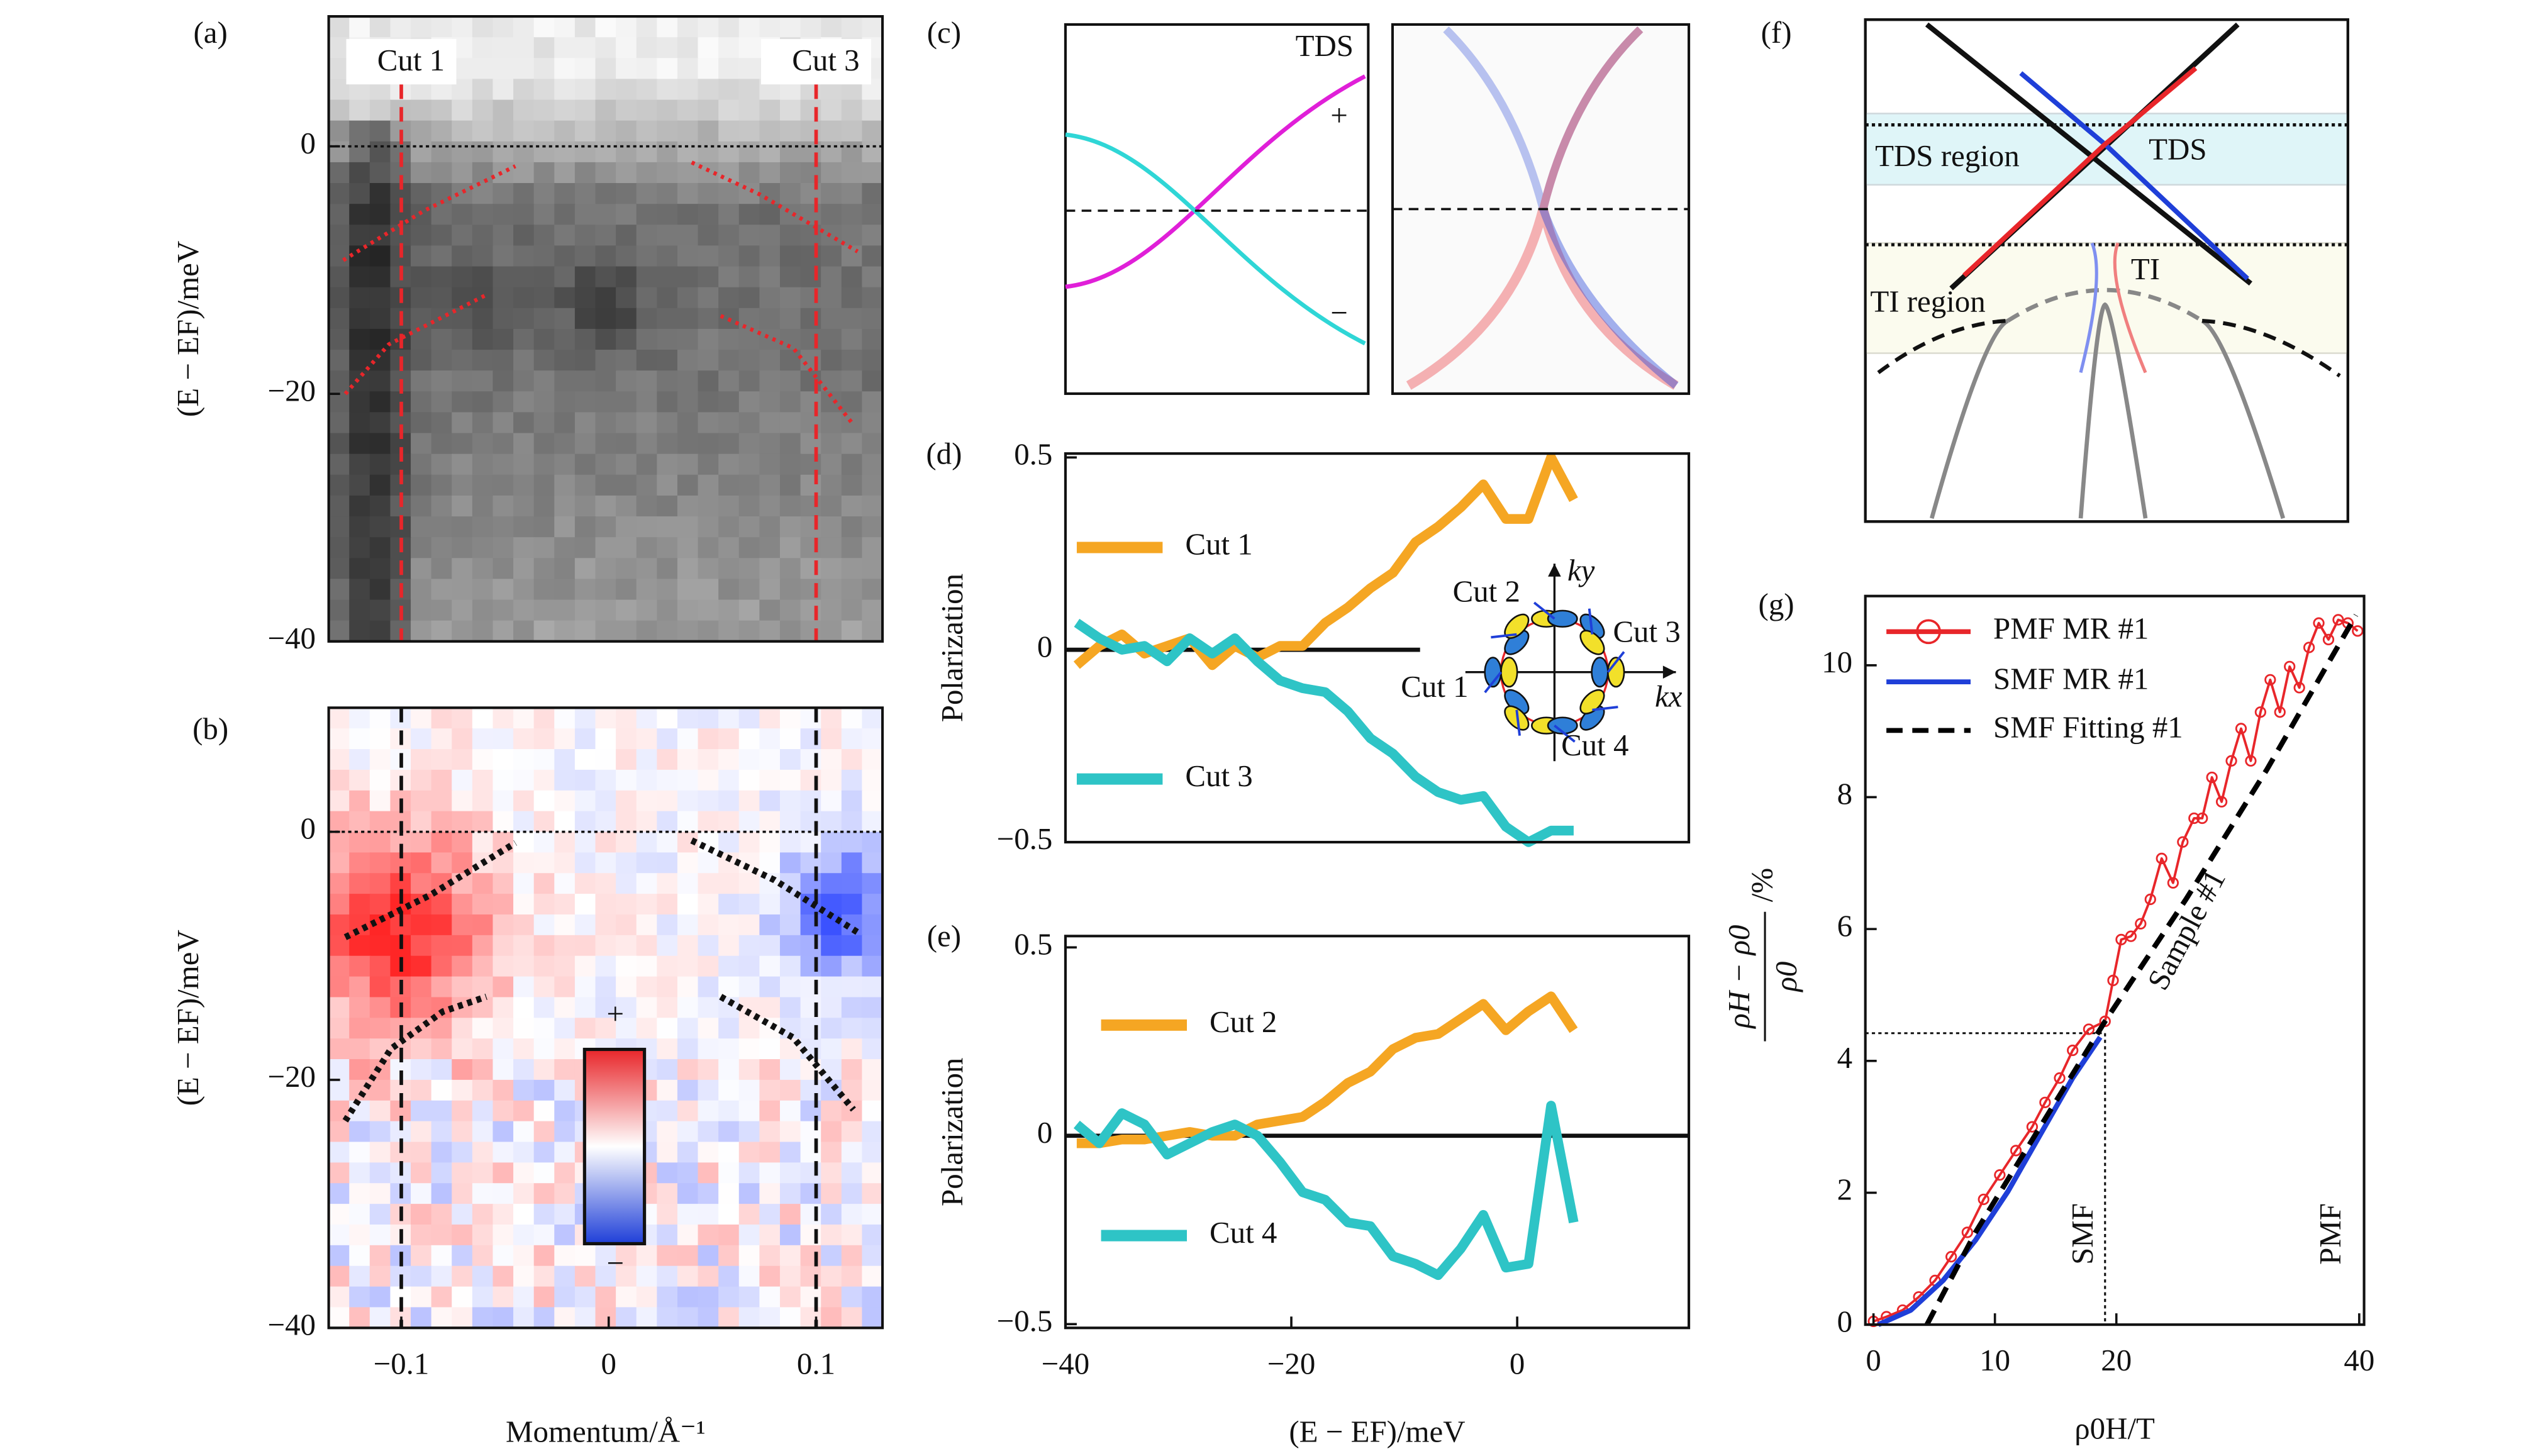  What do you see at coordinates (1615, 662) in the screenshot?
I see `spin-arrow` at bounding box center [1615, 662].